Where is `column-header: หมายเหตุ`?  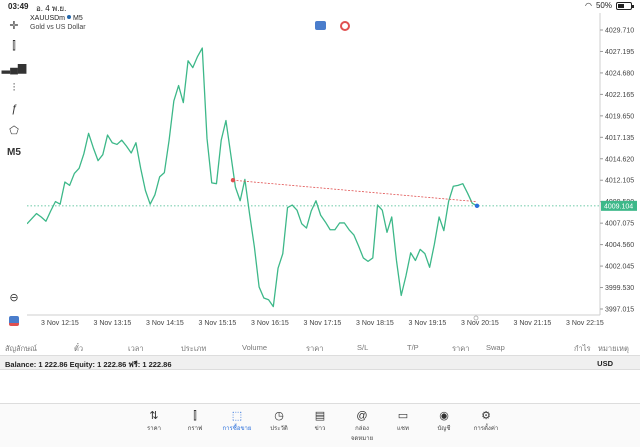 column-header: หมายเหตุ is located at coordinates (613, 348).